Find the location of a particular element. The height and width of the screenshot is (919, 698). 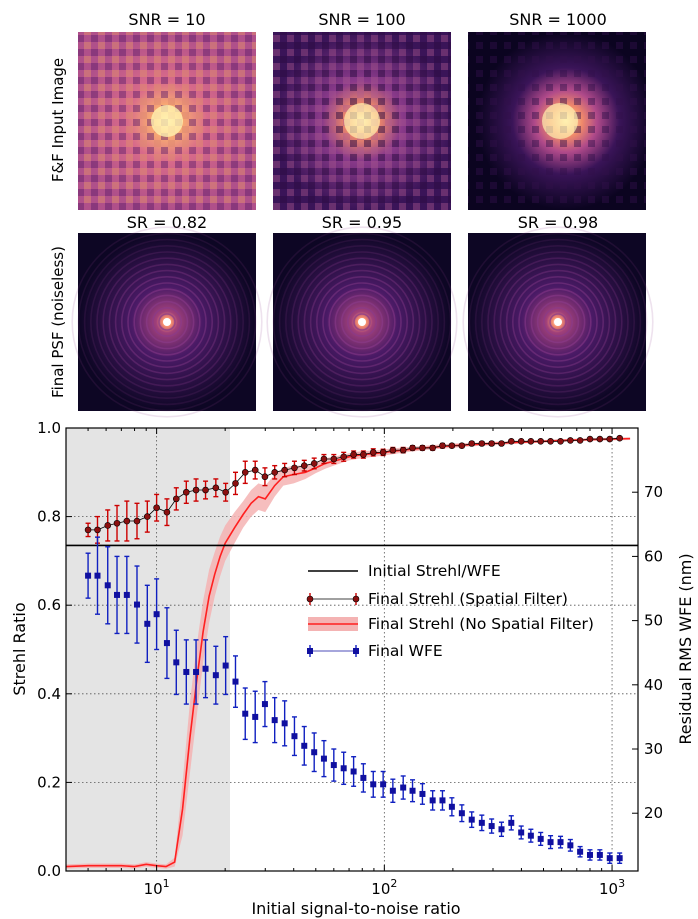

x-tick-label: 10³ is located at coordinates (612, 887).